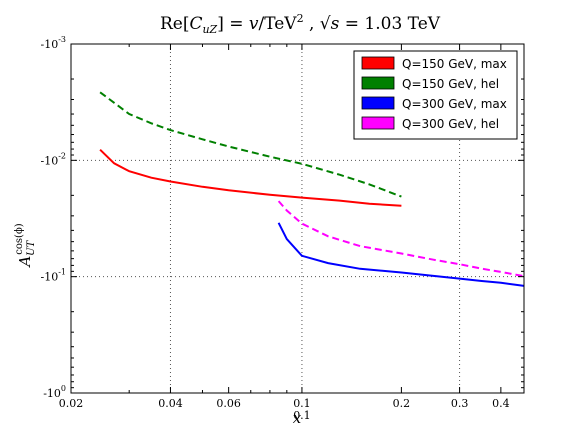 This screenshot has width=581, height=436. I want to click on x-axis-label: x, so click(297, 418).